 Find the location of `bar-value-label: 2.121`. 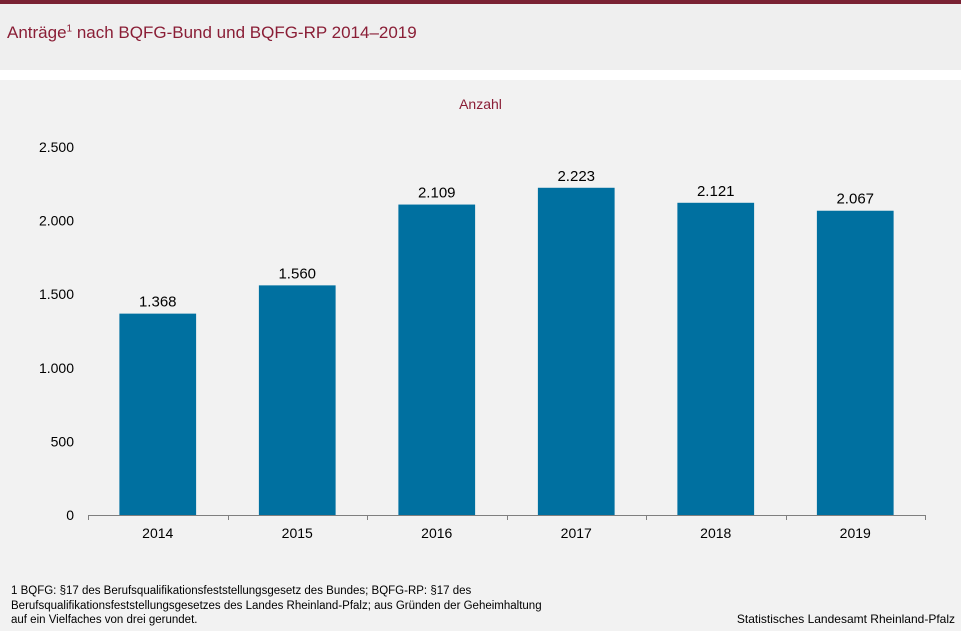

bar-value-label: 2.121 is located at coordinates (716, 191).